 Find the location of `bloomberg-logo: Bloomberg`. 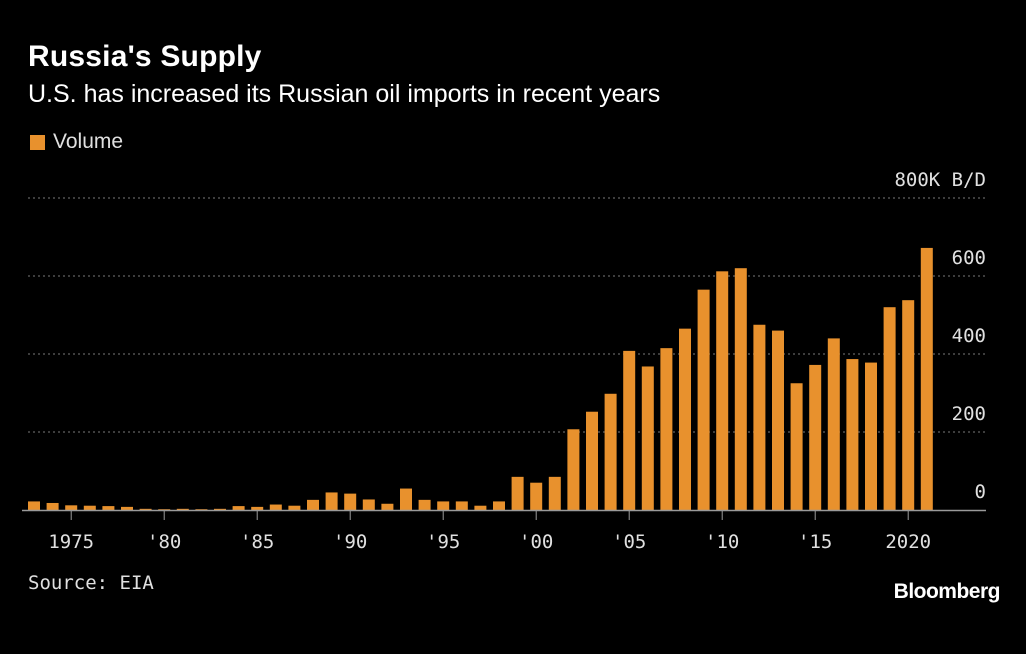

bloomberg-logo: Bloomberg is located at coordinates (947, 591).